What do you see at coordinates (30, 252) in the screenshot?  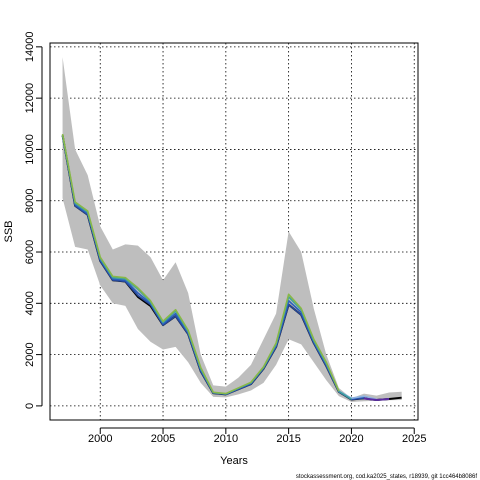 I see `y-tick-label: 6000` at bounding box center [30, 252].